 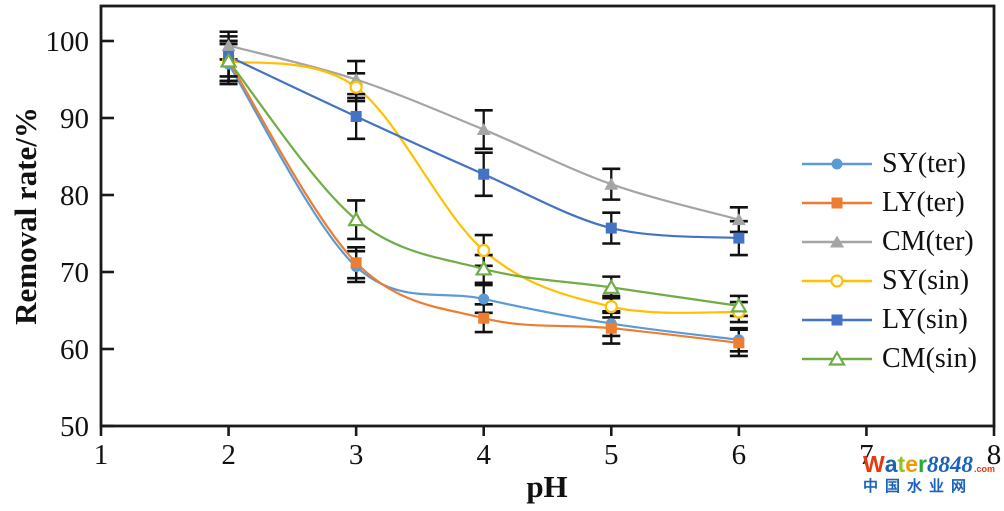 What do you see at coordinates (923, 202) in the screenshot?
I see `legend-label: LY(ter)` at bounding box center [923, 202].